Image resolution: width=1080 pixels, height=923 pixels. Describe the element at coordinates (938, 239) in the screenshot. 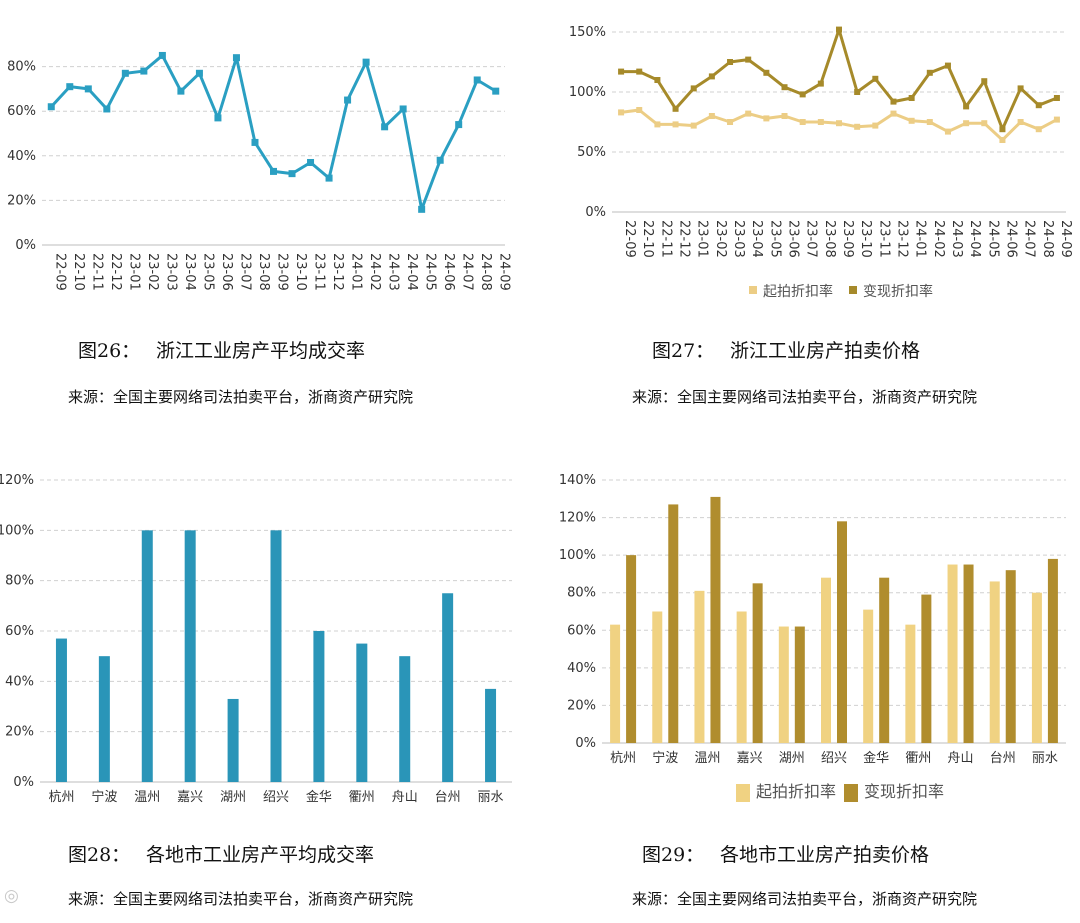

I see `x-tick-label: 24-02` at that location.